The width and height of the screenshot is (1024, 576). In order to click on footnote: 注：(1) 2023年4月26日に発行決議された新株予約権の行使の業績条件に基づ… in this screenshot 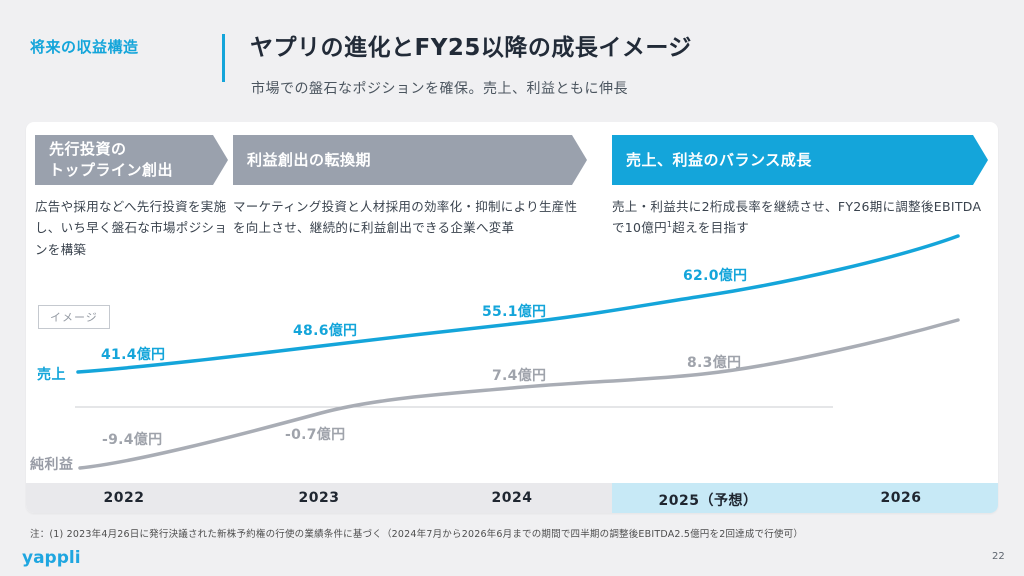, I will do `click(417, 534)`.